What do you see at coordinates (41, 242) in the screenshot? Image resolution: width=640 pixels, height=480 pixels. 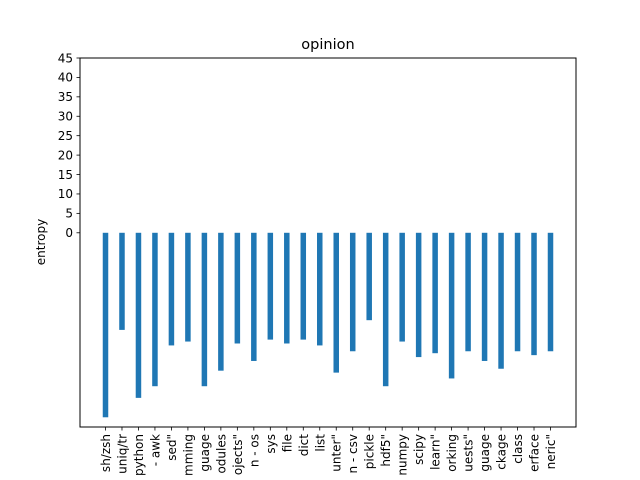 I see `y-axis-label: entropy` at bounding box center [41, 242].